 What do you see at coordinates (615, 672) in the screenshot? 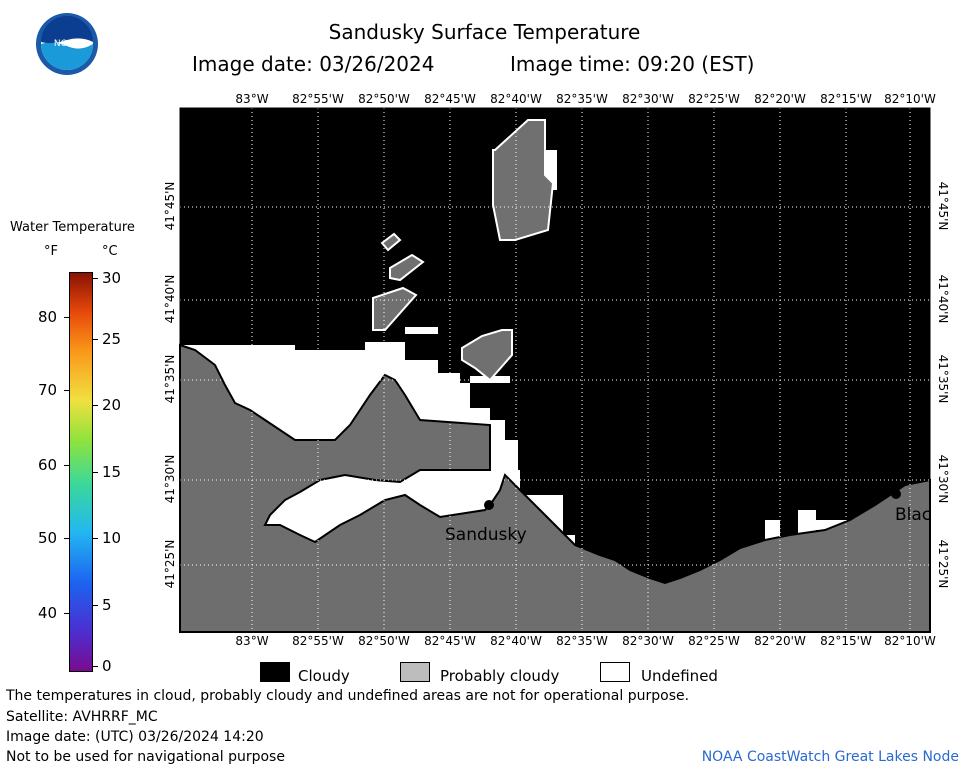
I see `legend-undefined-swatch` at bounding box center [615, 672].